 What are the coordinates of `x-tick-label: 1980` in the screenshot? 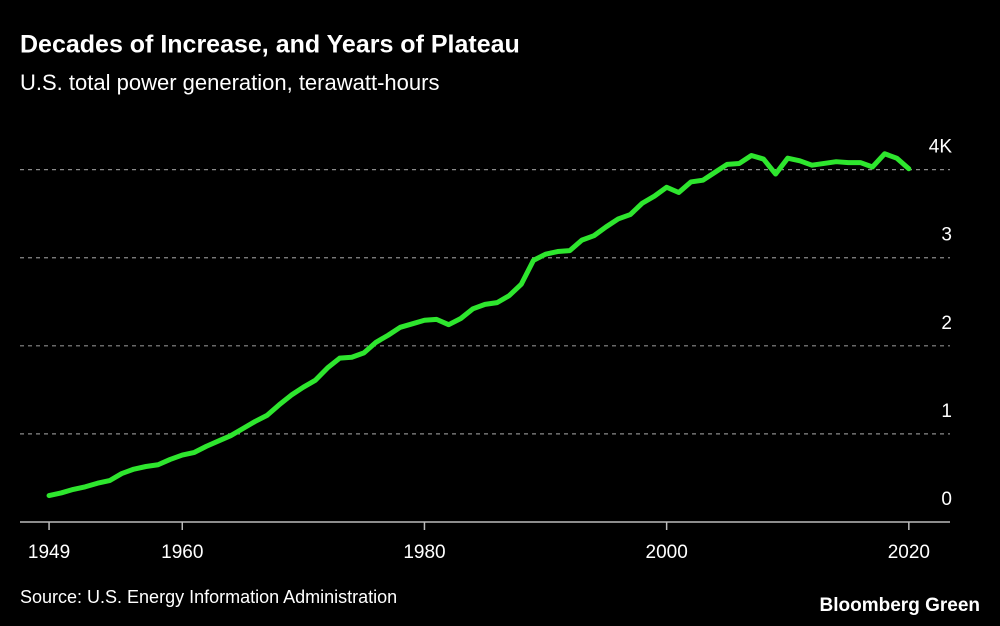 It's located at (424, 552).